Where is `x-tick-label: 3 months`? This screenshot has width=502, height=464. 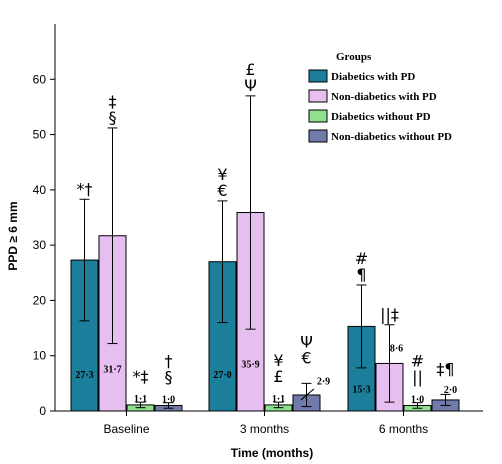
x-tick-label: 3 months is located at coordinates (264, 429).